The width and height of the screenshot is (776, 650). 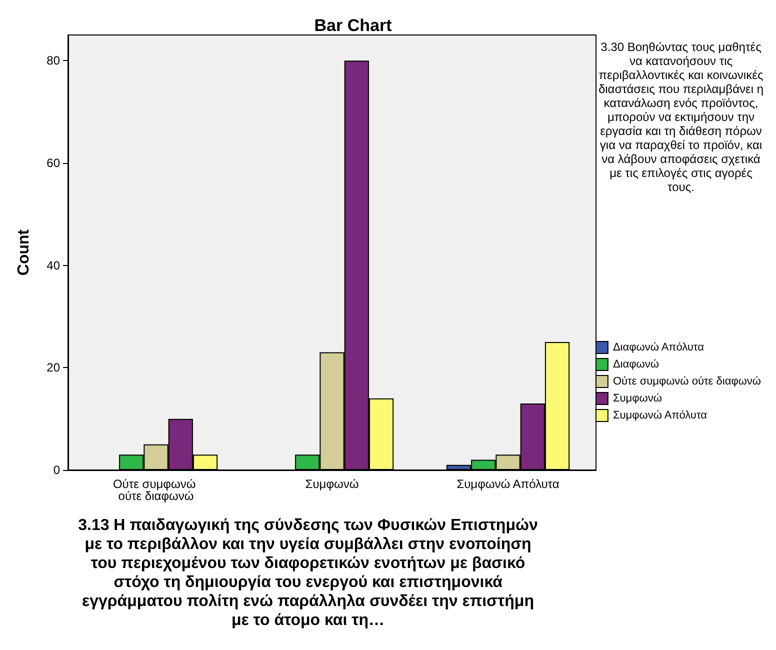 What do you see at coordinates (53, 367) in the screenshot?
I see `y-tick-label: 20` at bounding box center [53, 367].